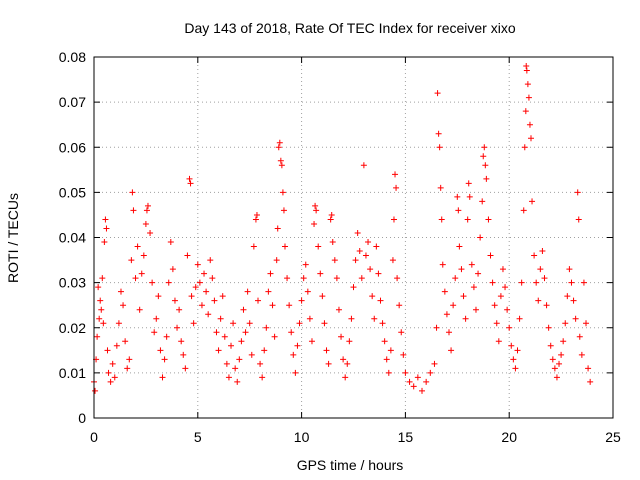 Image resolution: width=640 pixels, height=480 pixels. I want to click on x-tick-label: 20, so click(509, 437).